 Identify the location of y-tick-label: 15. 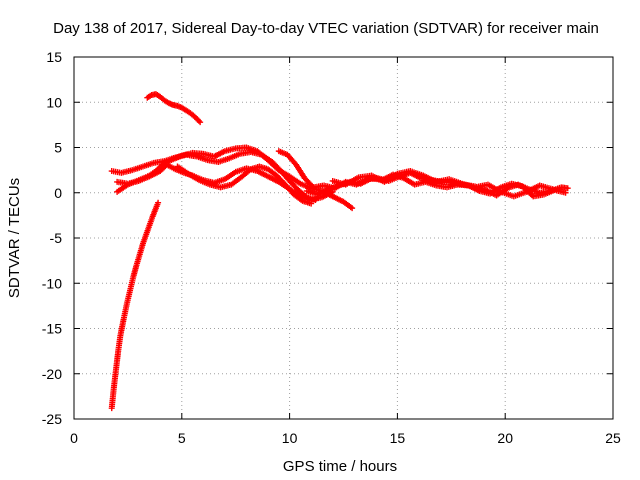
(54, 57).